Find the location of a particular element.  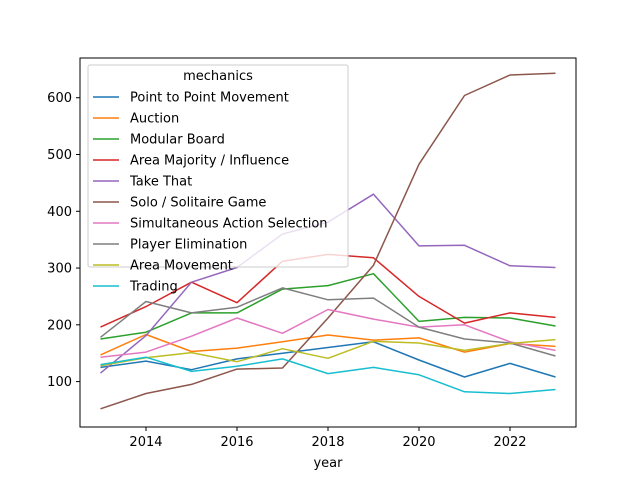

y-tick-label: 300 is located at coordinates (59, 269).